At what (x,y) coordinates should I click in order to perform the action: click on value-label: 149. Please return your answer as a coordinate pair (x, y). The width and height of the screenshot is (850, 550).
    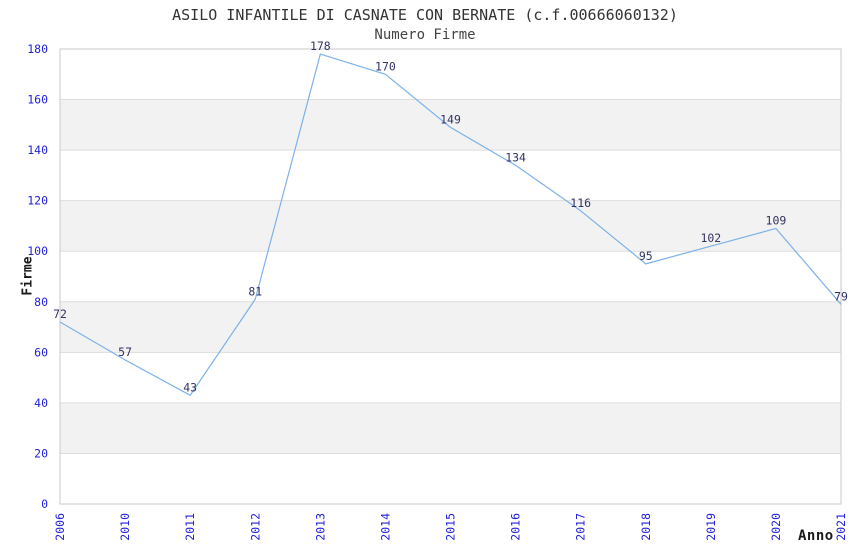
    Looking at the image, I should click on (450, 119).